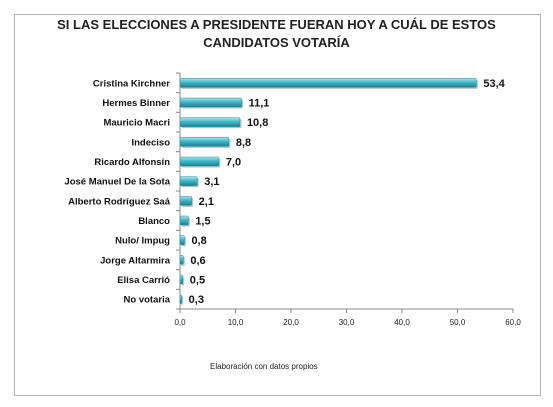 The image size is (553, 407). What do you see at coordinates (135, 260) in the screenshot?
I see `category-label: Jorge Altarmira` at bounding box center [135, 260].